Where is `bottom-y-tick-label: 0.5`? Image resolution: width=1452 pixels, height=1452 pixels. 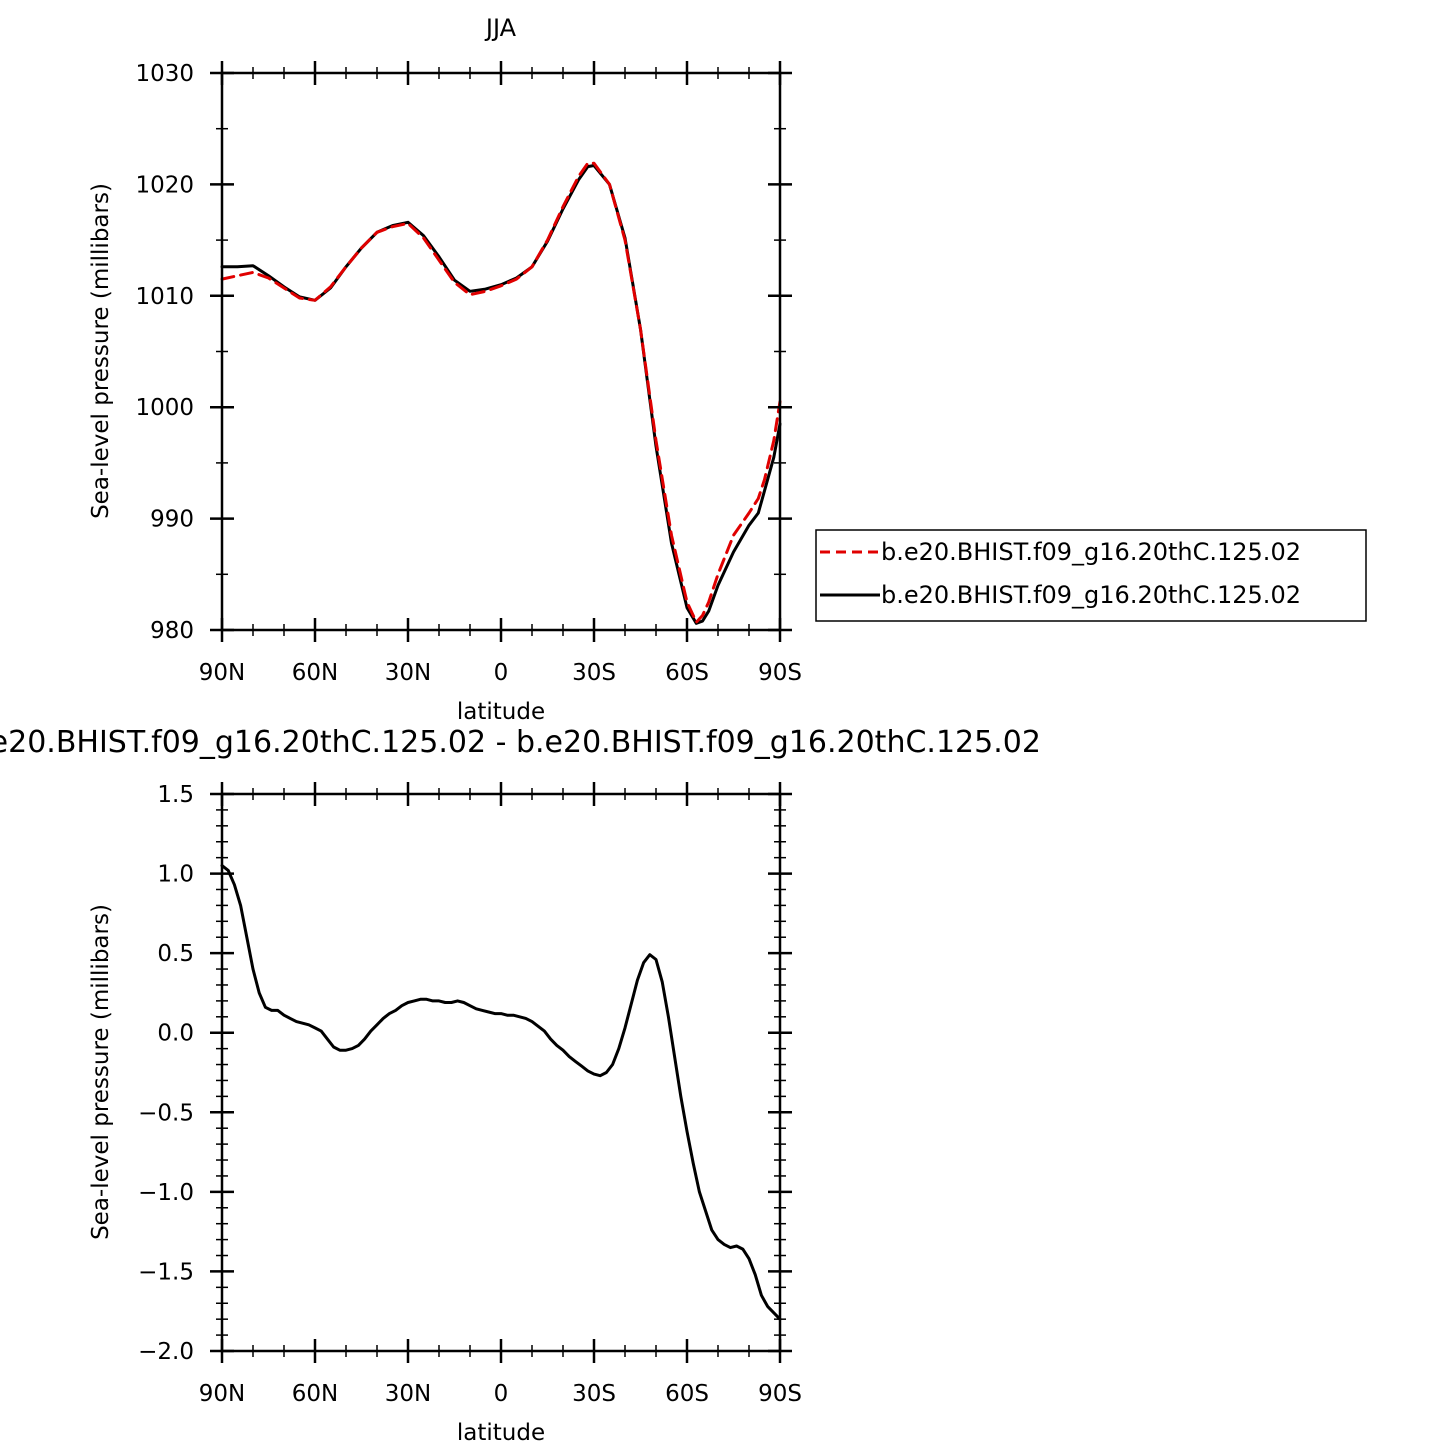 bottom-y-tick-label: 0.5 is located at coordinates (175, 954).